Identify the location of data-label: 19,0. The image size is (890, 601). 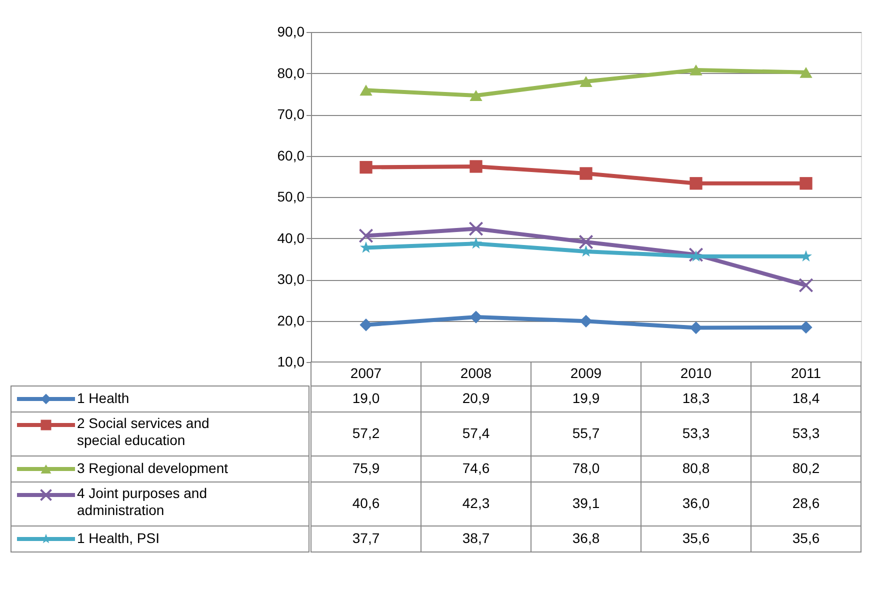
(366, 398).